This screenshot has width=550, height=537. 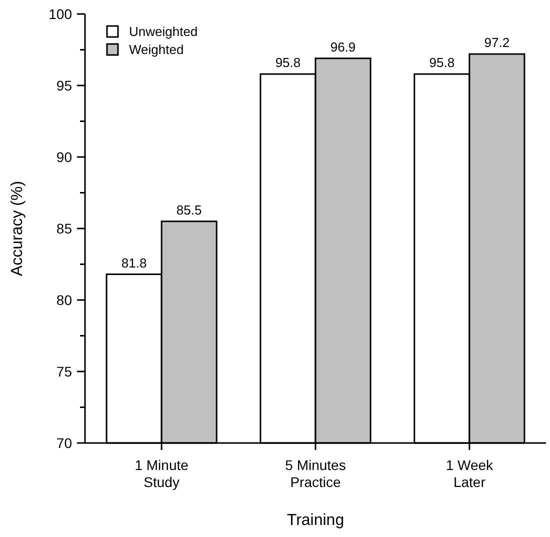 I want to click on y-tick-label: 90, so click(x=64, y=156).